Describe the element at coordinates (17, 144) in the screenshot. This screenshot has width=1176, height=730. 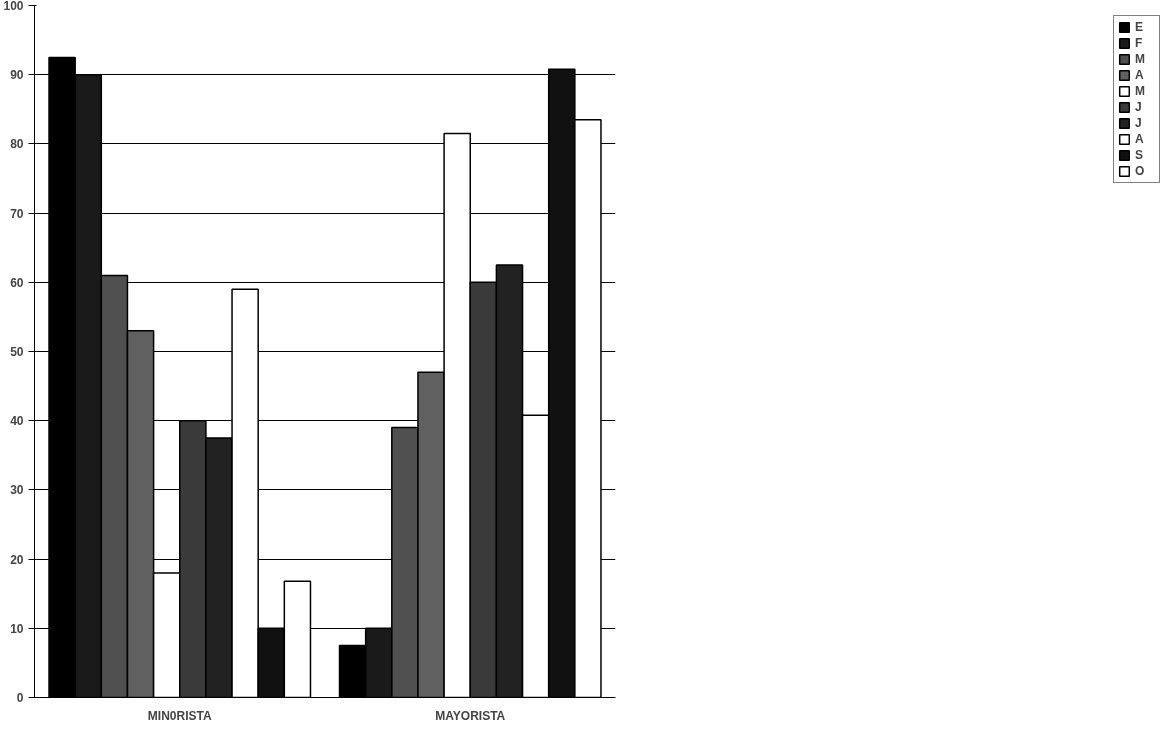
I see `y-tick-label: 80` at that location.